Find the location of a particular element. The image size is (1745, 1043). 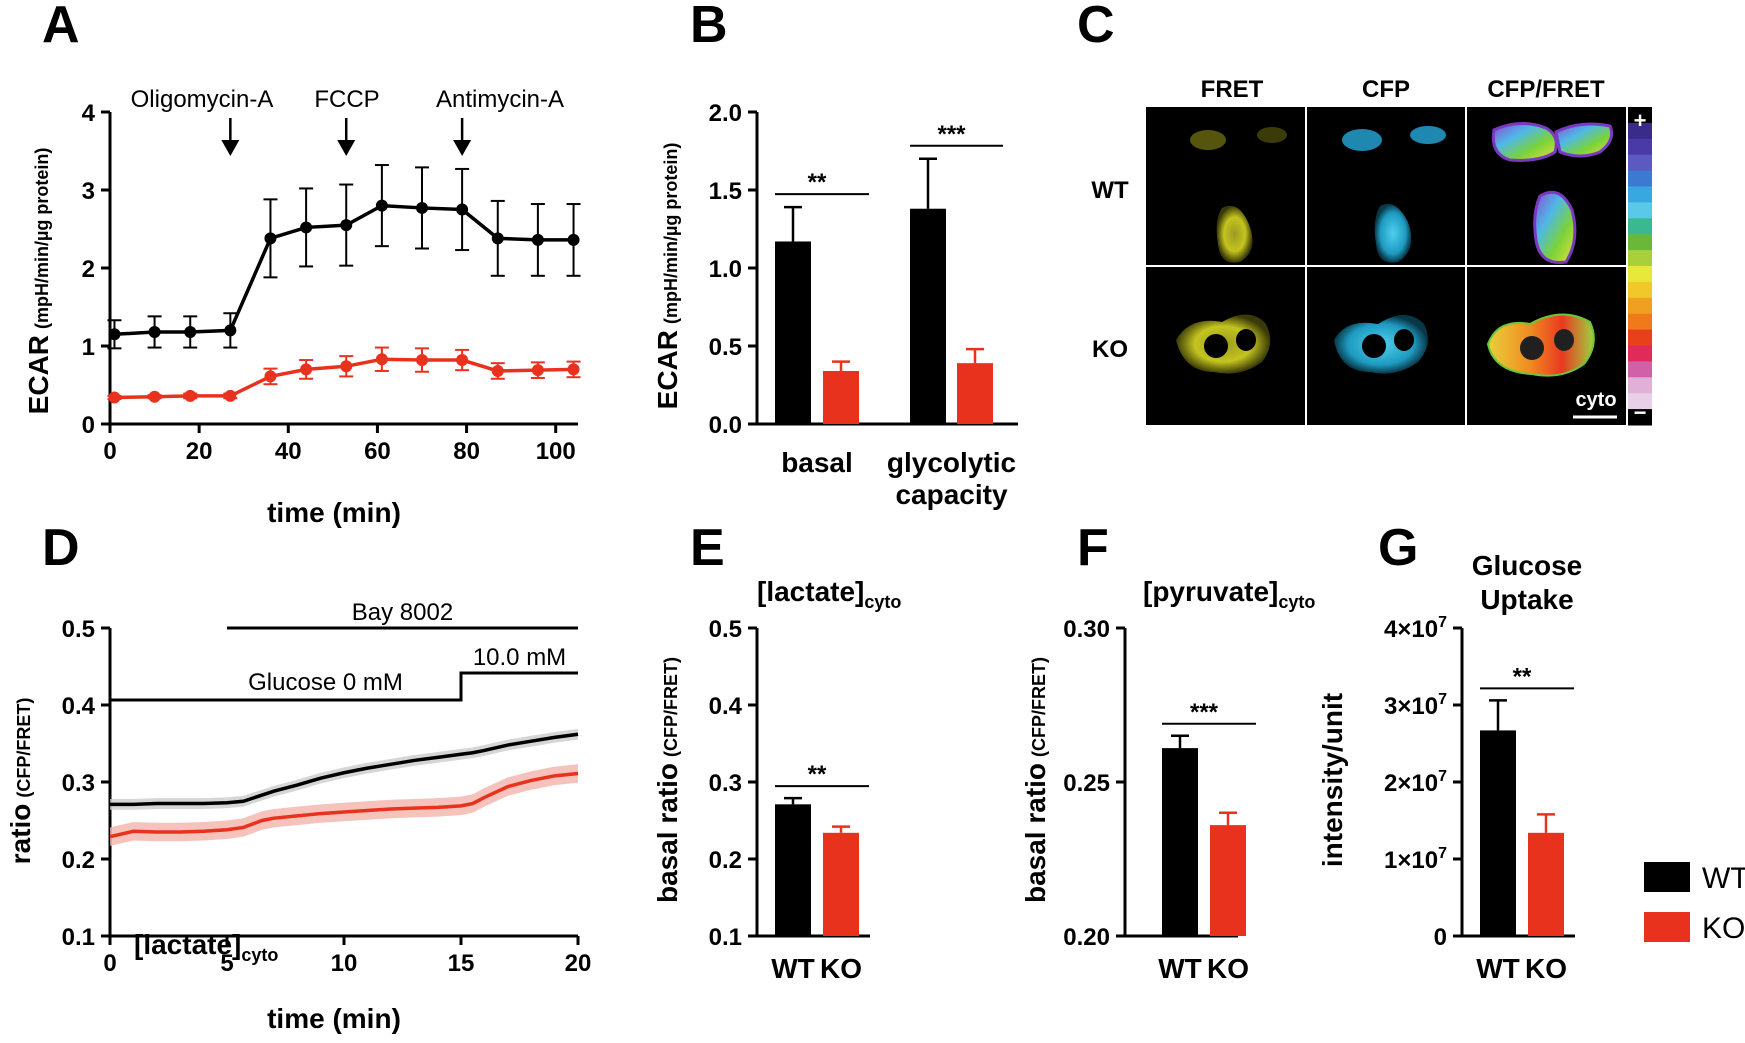

panel-g-bar-ko is located at coordinates (1546, 884).